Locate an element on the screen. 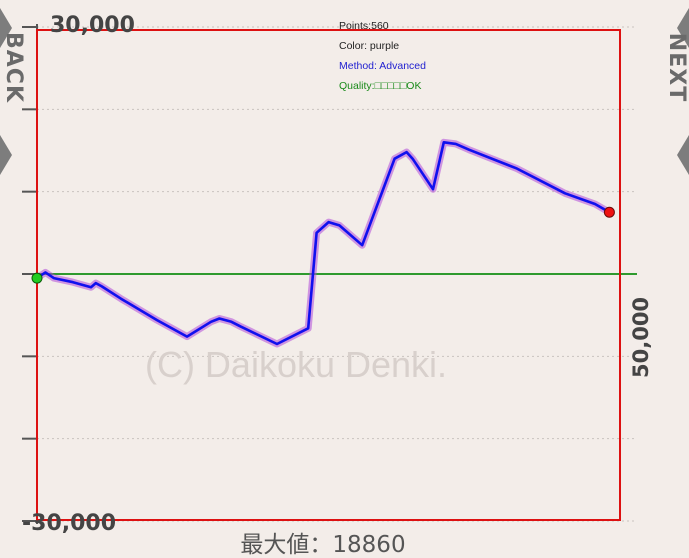 The height and width of the screenshot is (558, 689). start-point-marker is located at coordinates (37, 278).